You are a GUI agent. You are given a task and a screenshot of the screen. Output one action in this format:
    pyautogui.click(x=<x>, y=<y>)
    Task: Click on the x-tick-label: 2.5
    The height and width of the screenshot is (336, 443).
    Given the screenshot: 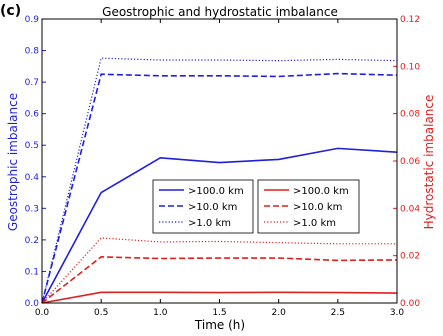 What is the action you would take?
    pyautogui.click(x=338, y=313)
    